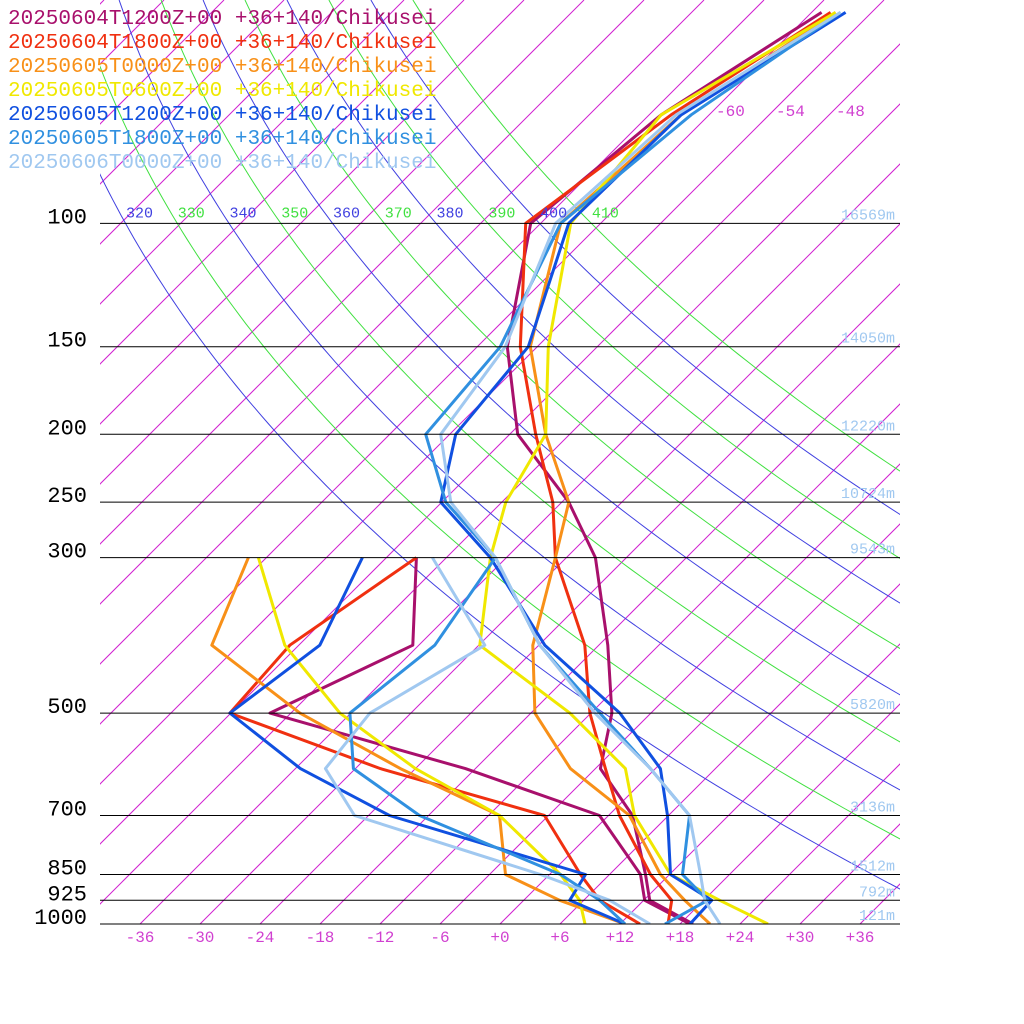  I want to click on y-tick-label: 150, so click(67, 341).